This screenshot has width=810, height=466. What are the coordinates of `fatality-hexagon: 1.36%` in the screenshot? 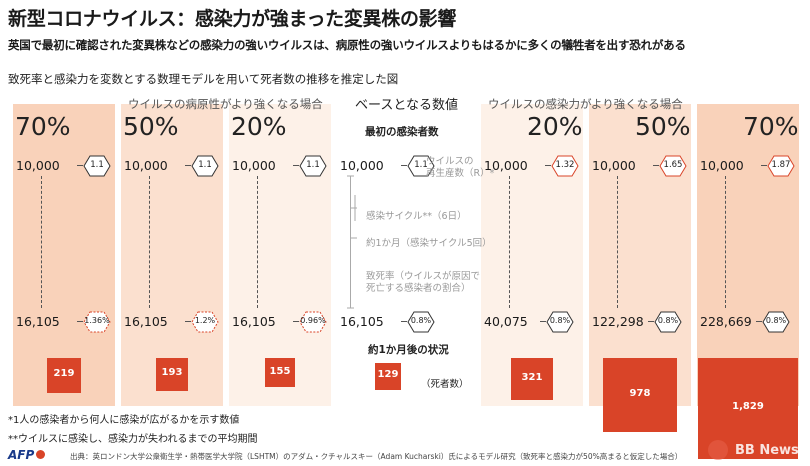 It's located at (97, 322).